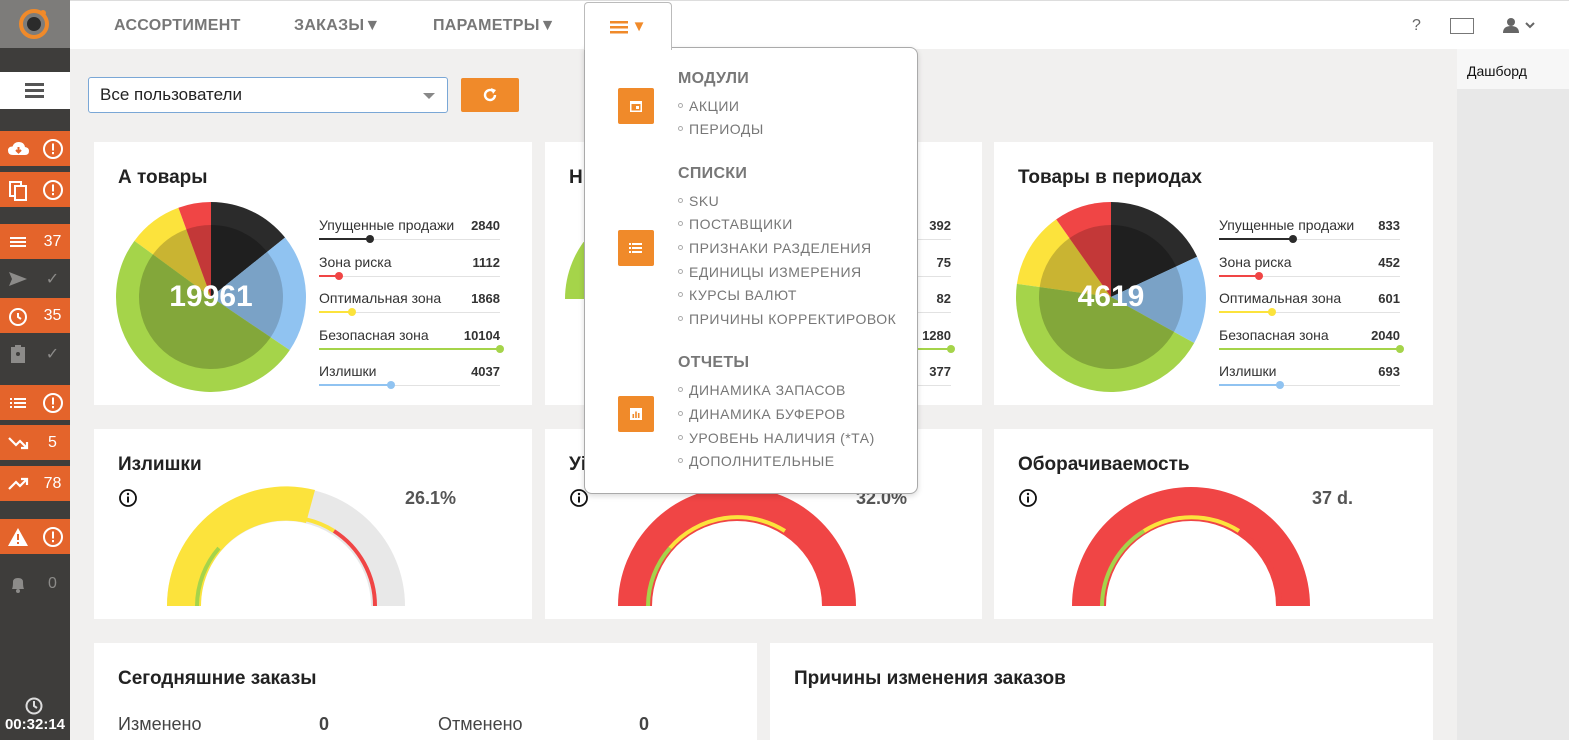  I want to click on lists-icon-button, so click(636, 248).